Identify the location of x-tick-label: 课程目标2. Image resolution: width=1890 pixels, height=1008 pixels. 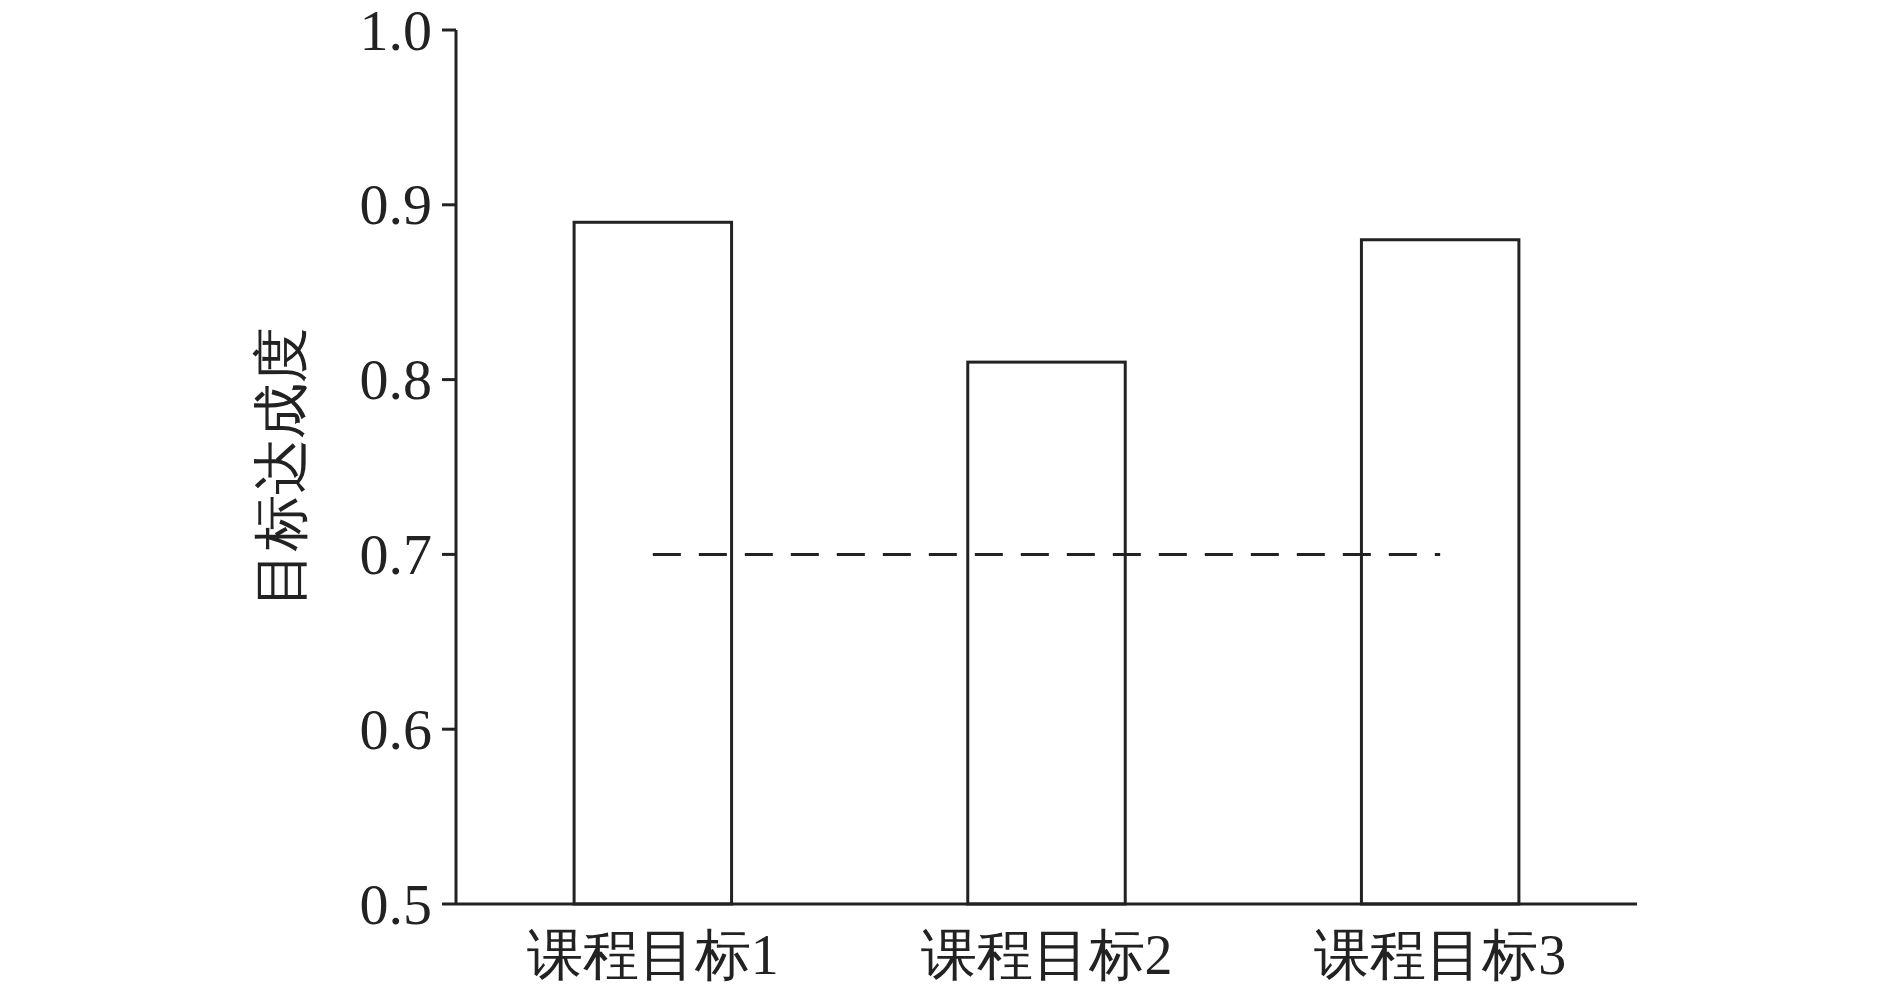
(1046, 955).